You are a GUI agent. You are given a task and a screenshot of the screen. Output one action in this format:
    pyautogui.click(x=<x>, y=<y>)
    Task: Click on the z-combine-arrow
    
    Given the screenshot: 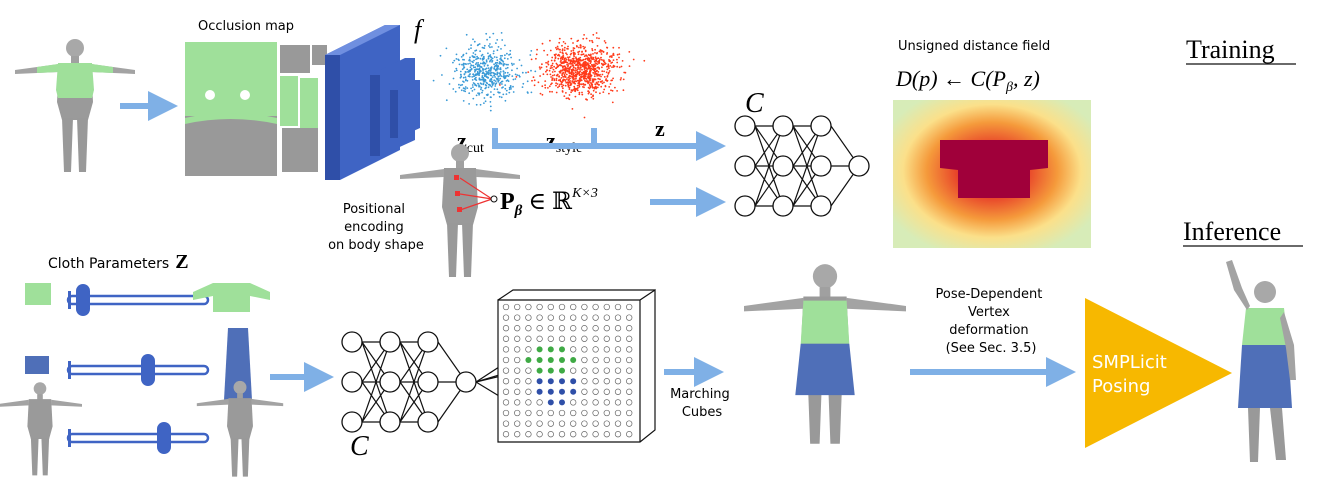 What is the action you would take?
    pyautogui.click(x=598, y=138)
    